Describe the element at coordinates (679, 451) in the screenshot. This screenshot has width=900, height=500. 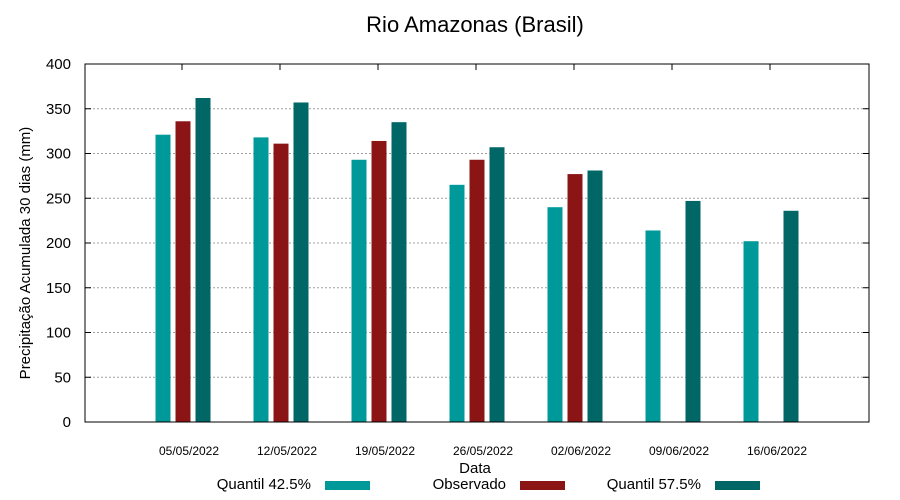
I see `x-tick-label: 09/06/2022` at that location.